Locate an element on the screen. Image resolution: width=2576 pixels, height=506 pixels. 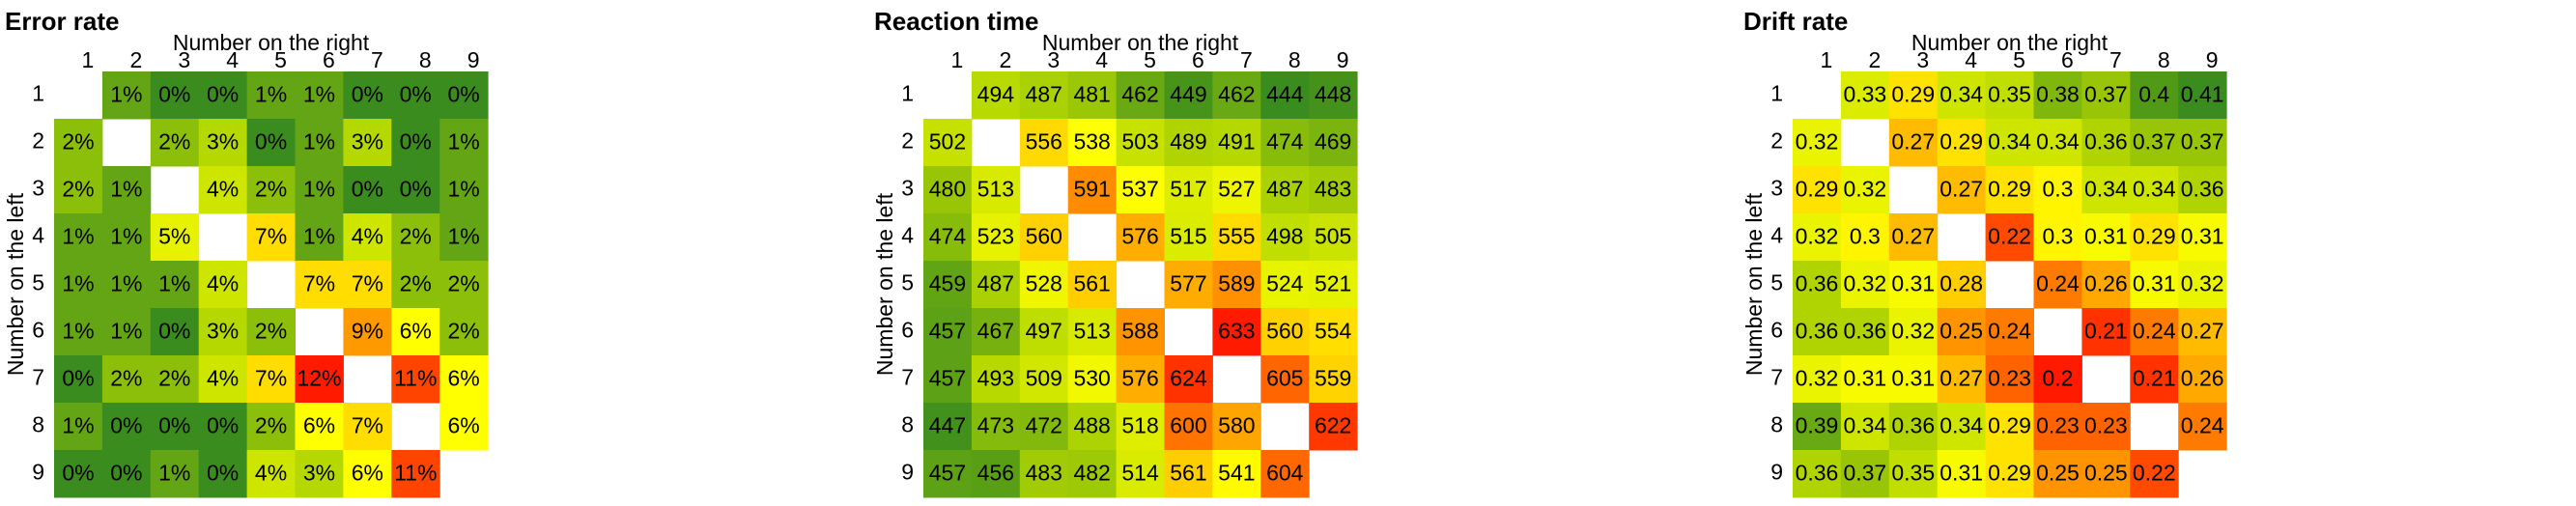
cell-label: 6% is located at coordinates (416, 331).